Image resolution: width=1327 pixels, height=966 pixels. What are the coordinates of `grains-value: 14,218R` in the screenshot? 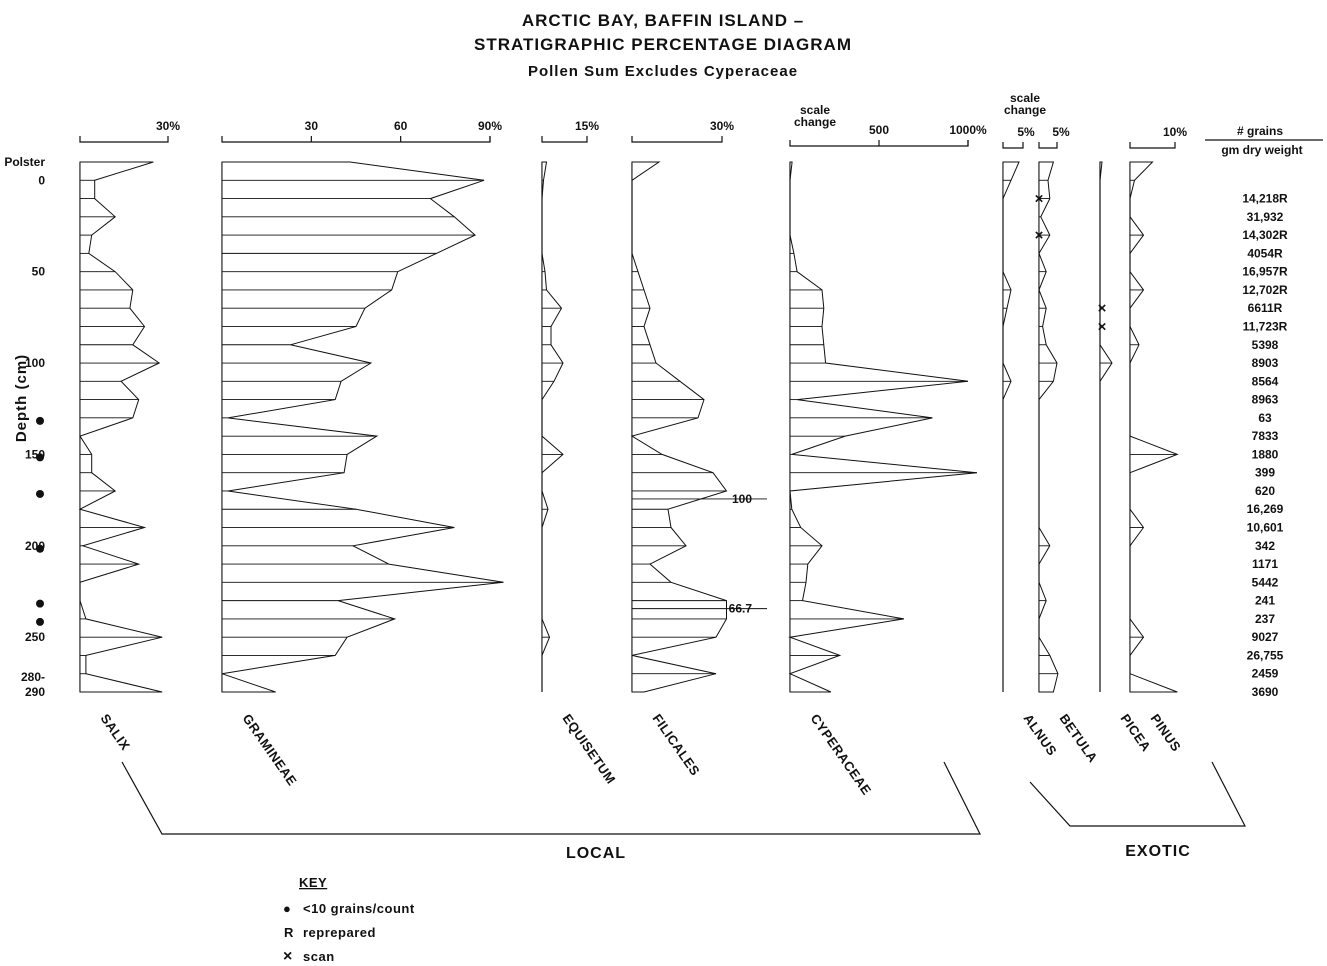 It's located at (1265, 199).